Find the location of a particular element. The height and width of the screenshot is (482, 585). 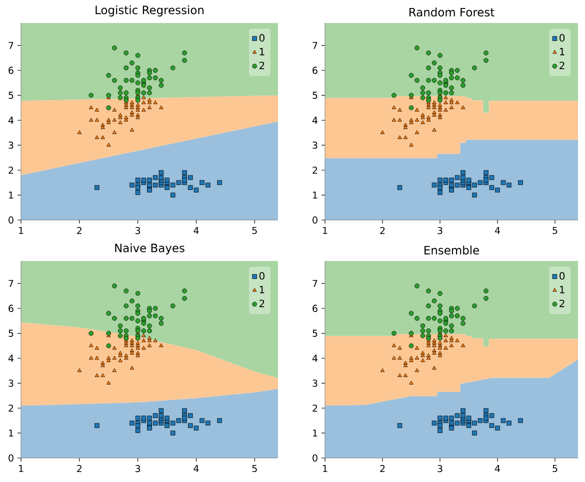

chart-title: Naive Bayes is located at coordinates (149, 248).